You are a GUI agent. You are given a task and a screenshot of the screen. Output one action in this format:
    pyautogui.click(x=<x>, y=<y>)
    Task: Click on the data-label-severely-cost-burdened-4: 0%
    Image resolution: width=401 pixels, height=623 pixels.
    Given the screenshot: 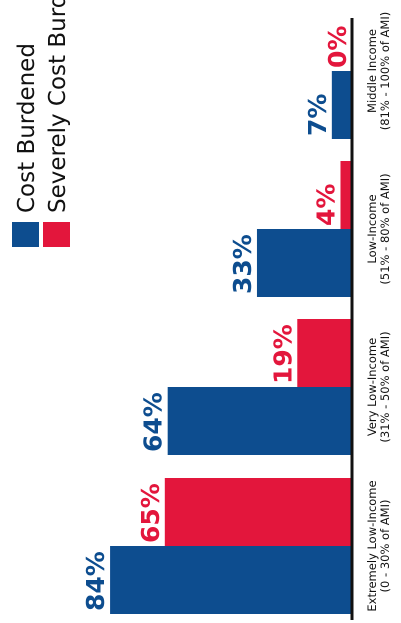 What is the action you would take?
    pyautogui.click(x=337, y=47)
    